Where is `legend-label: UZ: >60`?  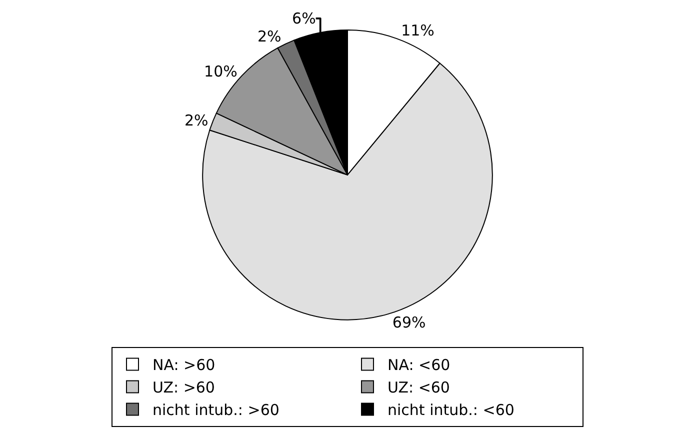 legend-label: UZ: >60 is located at coordinates (183, 387).